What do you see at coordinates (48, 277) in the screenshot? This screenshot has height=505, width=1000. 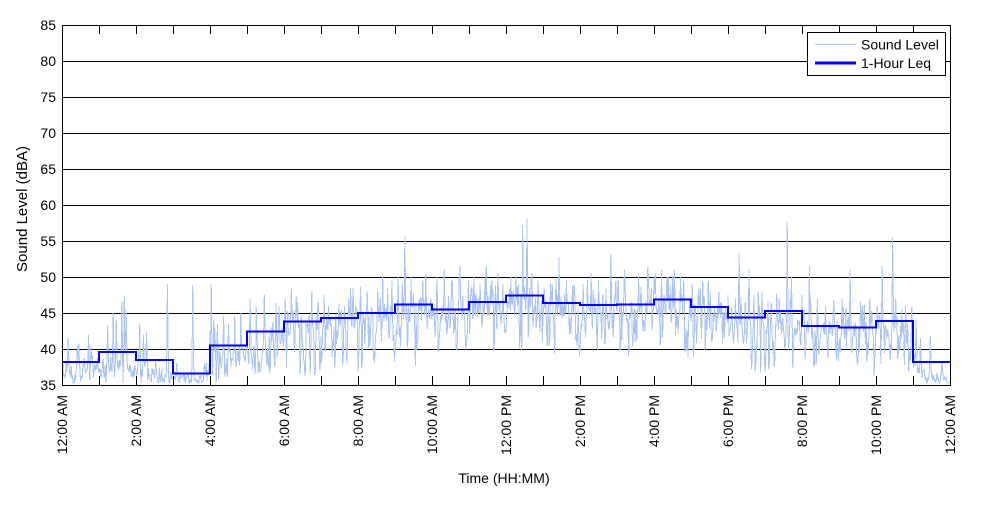 I see `svg-text: 50` at bounding box center [48, 277].